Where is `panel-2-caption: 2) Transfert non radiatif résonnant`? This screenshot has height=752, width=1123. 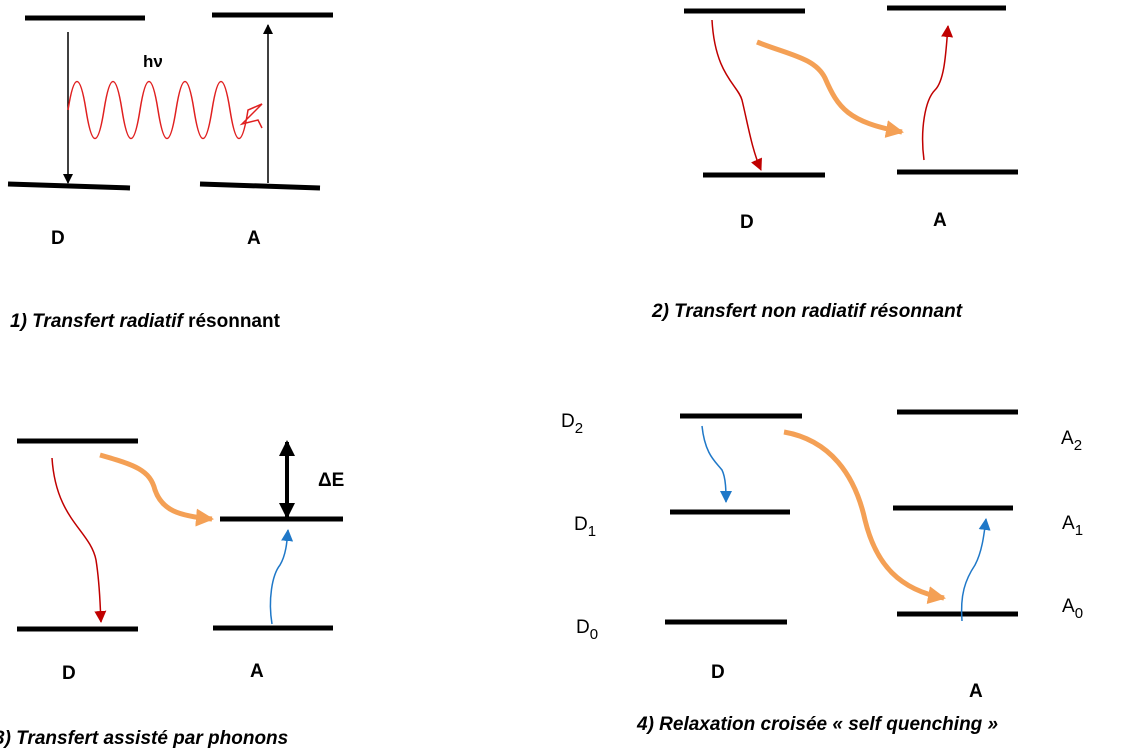
panel-2-caption: 2) Transfert non radiatif résonnant is located at coordinates (807, 311).